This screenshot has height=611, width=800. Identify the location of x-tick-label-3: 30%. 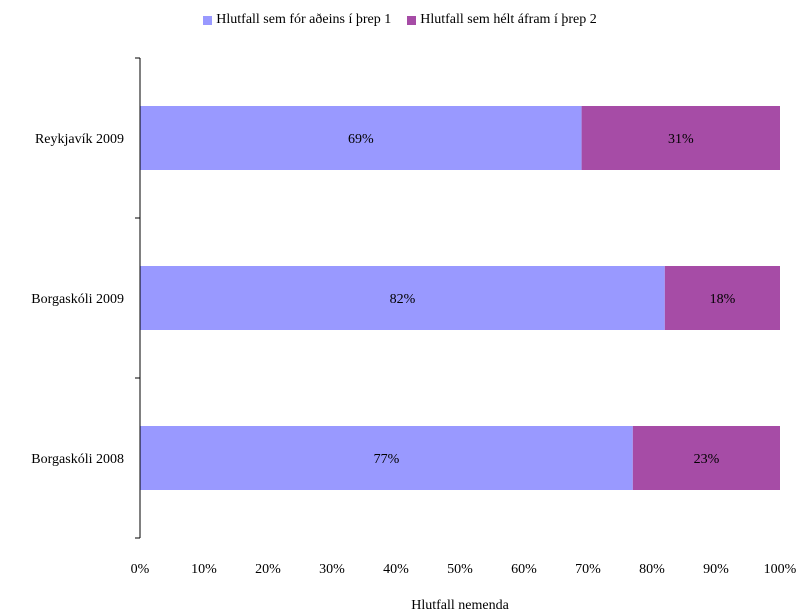
(332, 569).